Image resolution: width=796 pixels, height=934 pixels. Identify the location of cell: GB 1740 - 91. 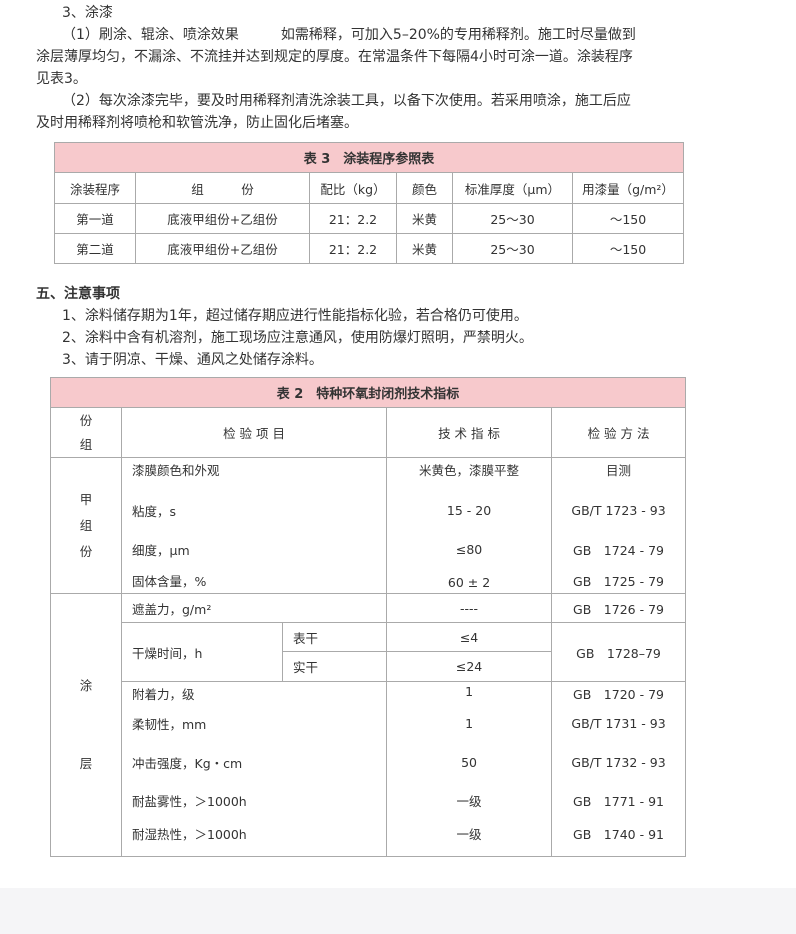
(618, 838).